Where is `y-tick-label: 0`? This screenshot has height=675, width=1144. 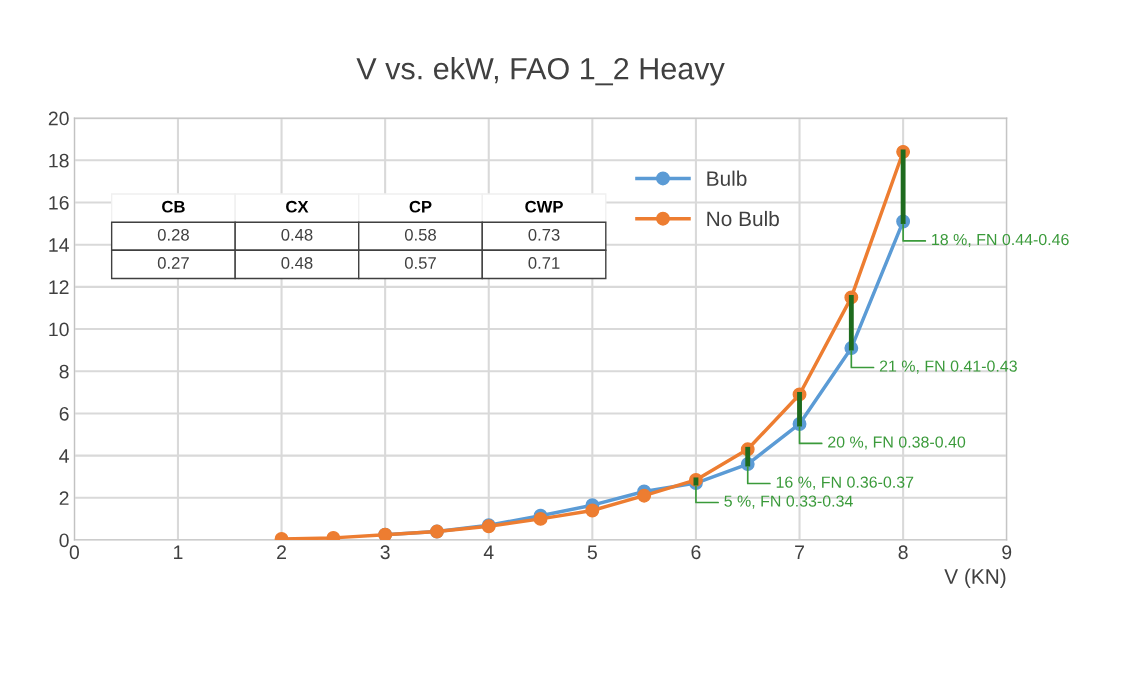
y-tick-label: 0 is located at coordinates (64, 540).